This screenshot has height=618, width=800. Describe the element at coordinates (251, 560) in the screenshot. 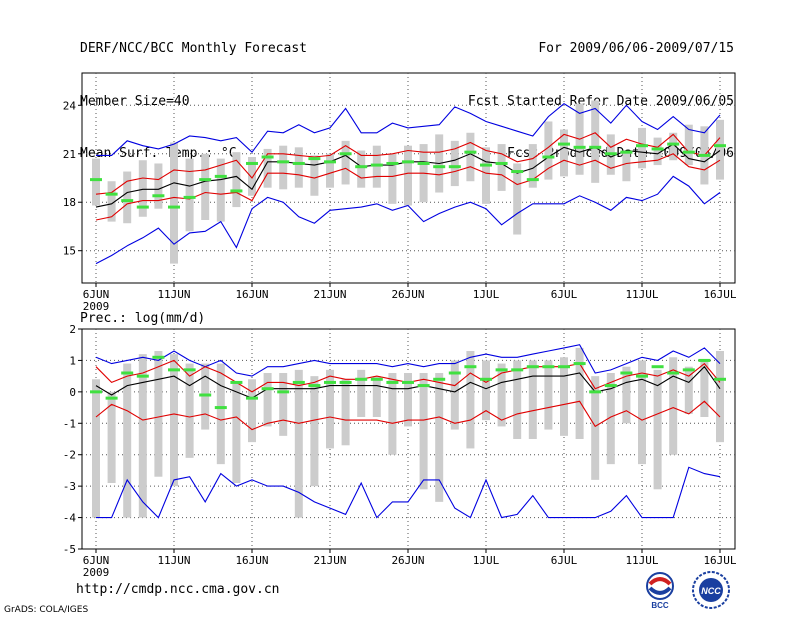

I see `x-tick-label: 16JUN` at that location.